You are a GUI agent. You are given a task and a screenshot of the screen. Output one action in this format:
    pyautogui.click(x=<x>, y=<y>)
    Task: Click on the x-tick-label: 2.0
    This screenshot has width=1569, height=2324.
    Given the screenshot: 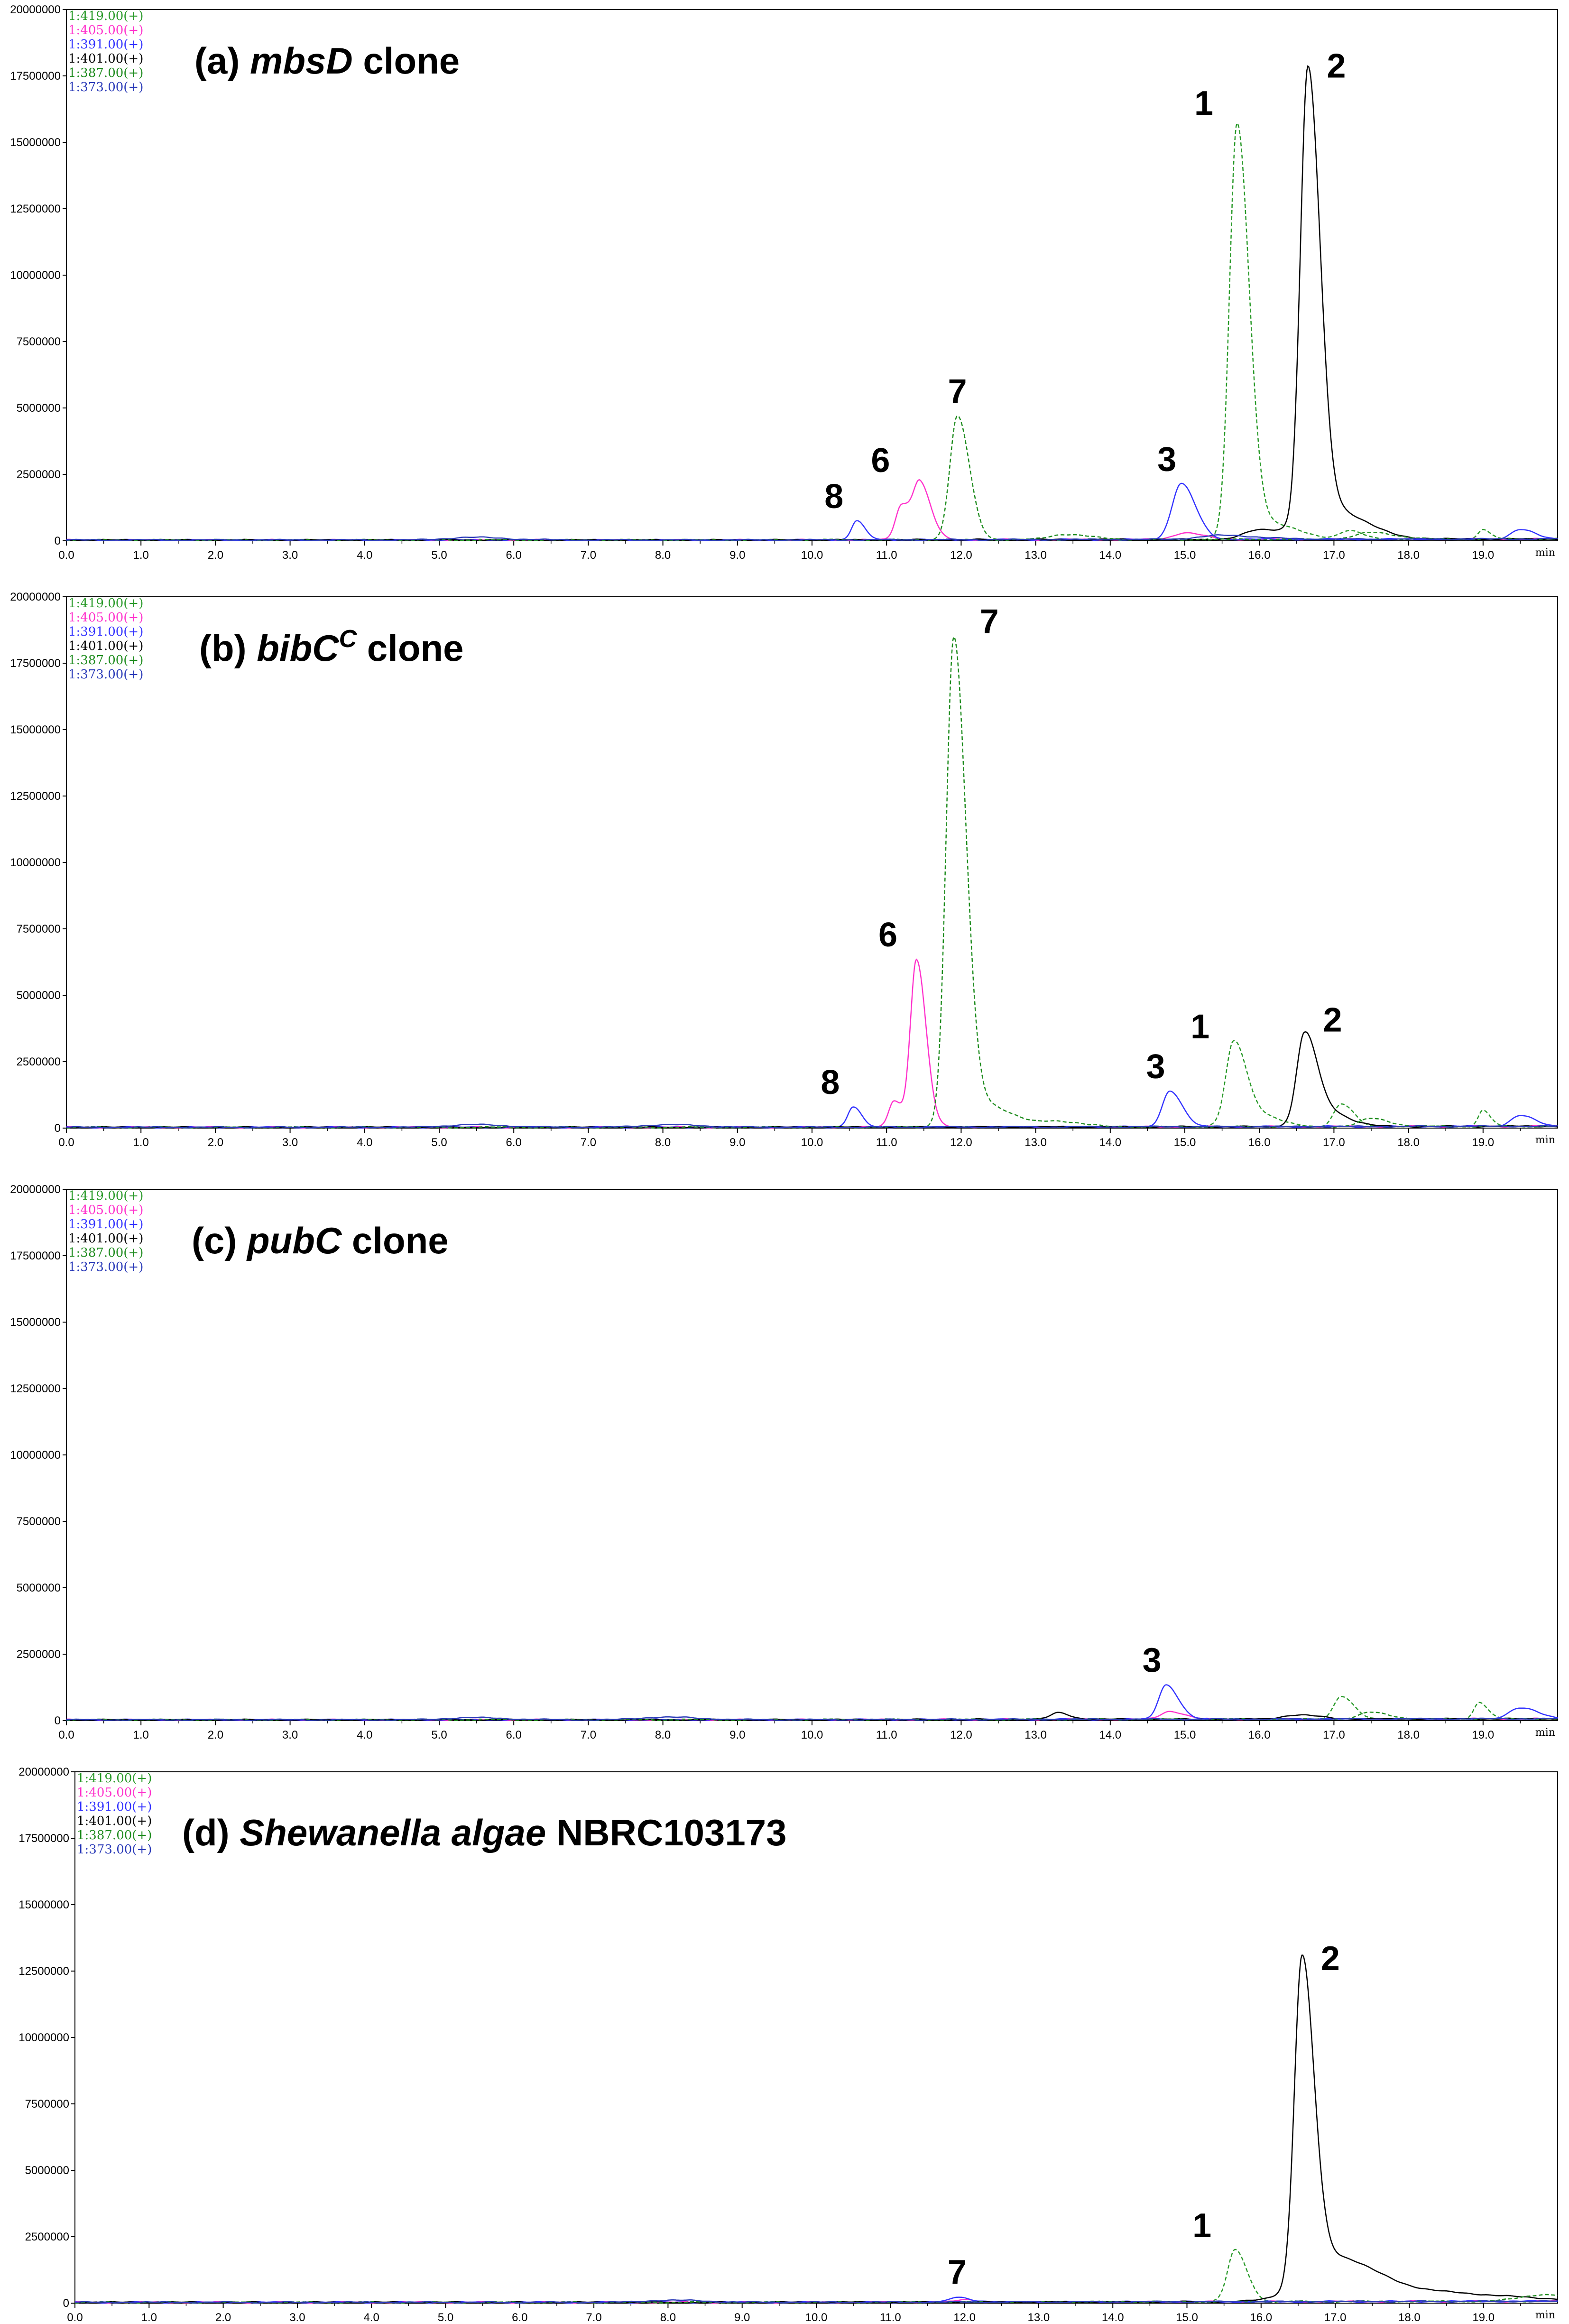 What is the action you would take?
    pyautogui.click(x=215, y=1142)
    